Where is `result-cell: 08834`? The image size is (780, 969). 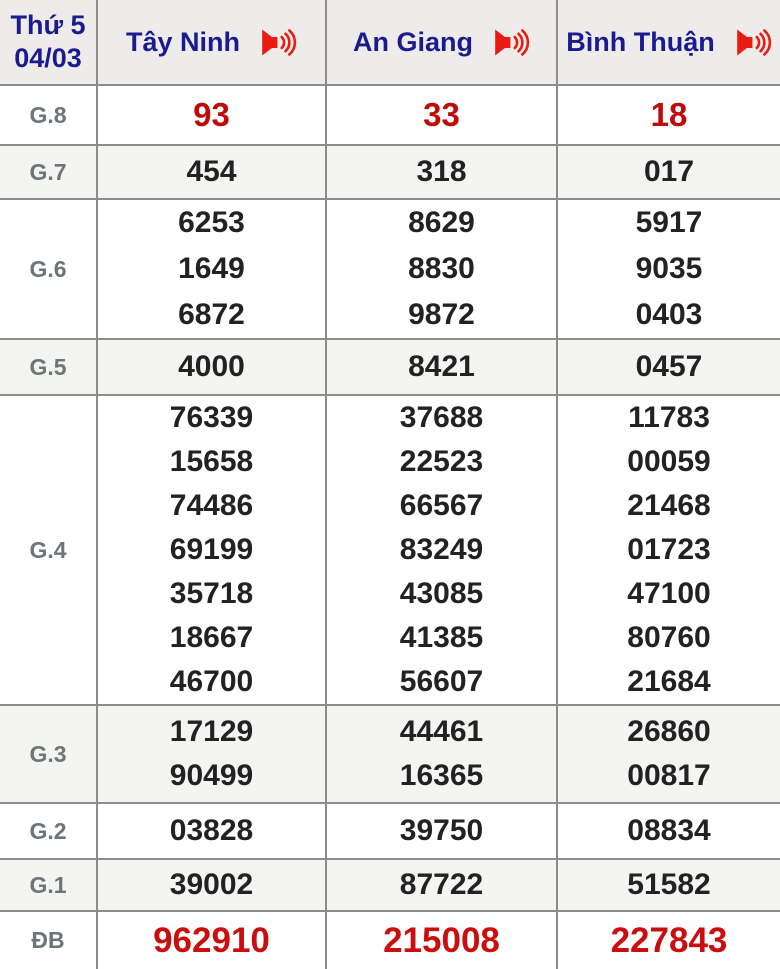
result-cell: 08834 is located at coordinates (668, 831).